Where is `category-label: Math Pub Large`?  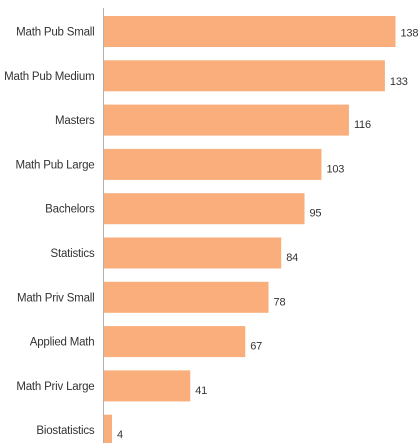
category-label: Math Pub Large is located at coordinates (54, 165).